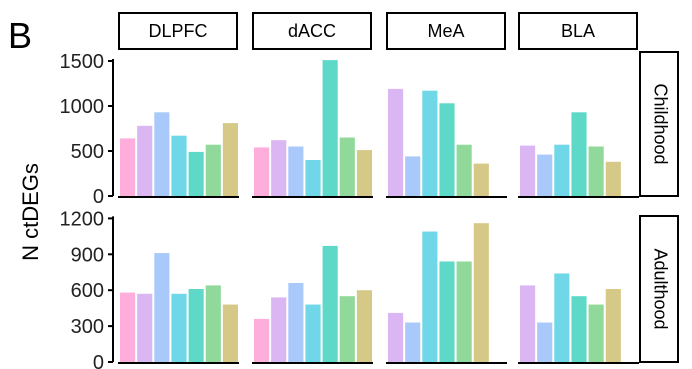 The width and height of the screenshot is (692, 369). Describe the element at coordinates (20, 35) in the screenshot. I see `panel-letter: B` at that location.